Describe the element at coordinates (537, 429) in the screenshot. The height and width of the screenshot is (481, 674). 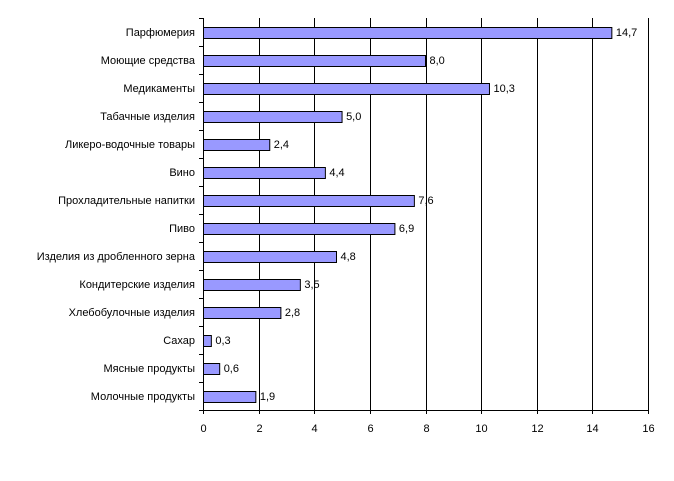
I see `x-tick-label: 12` at that location.